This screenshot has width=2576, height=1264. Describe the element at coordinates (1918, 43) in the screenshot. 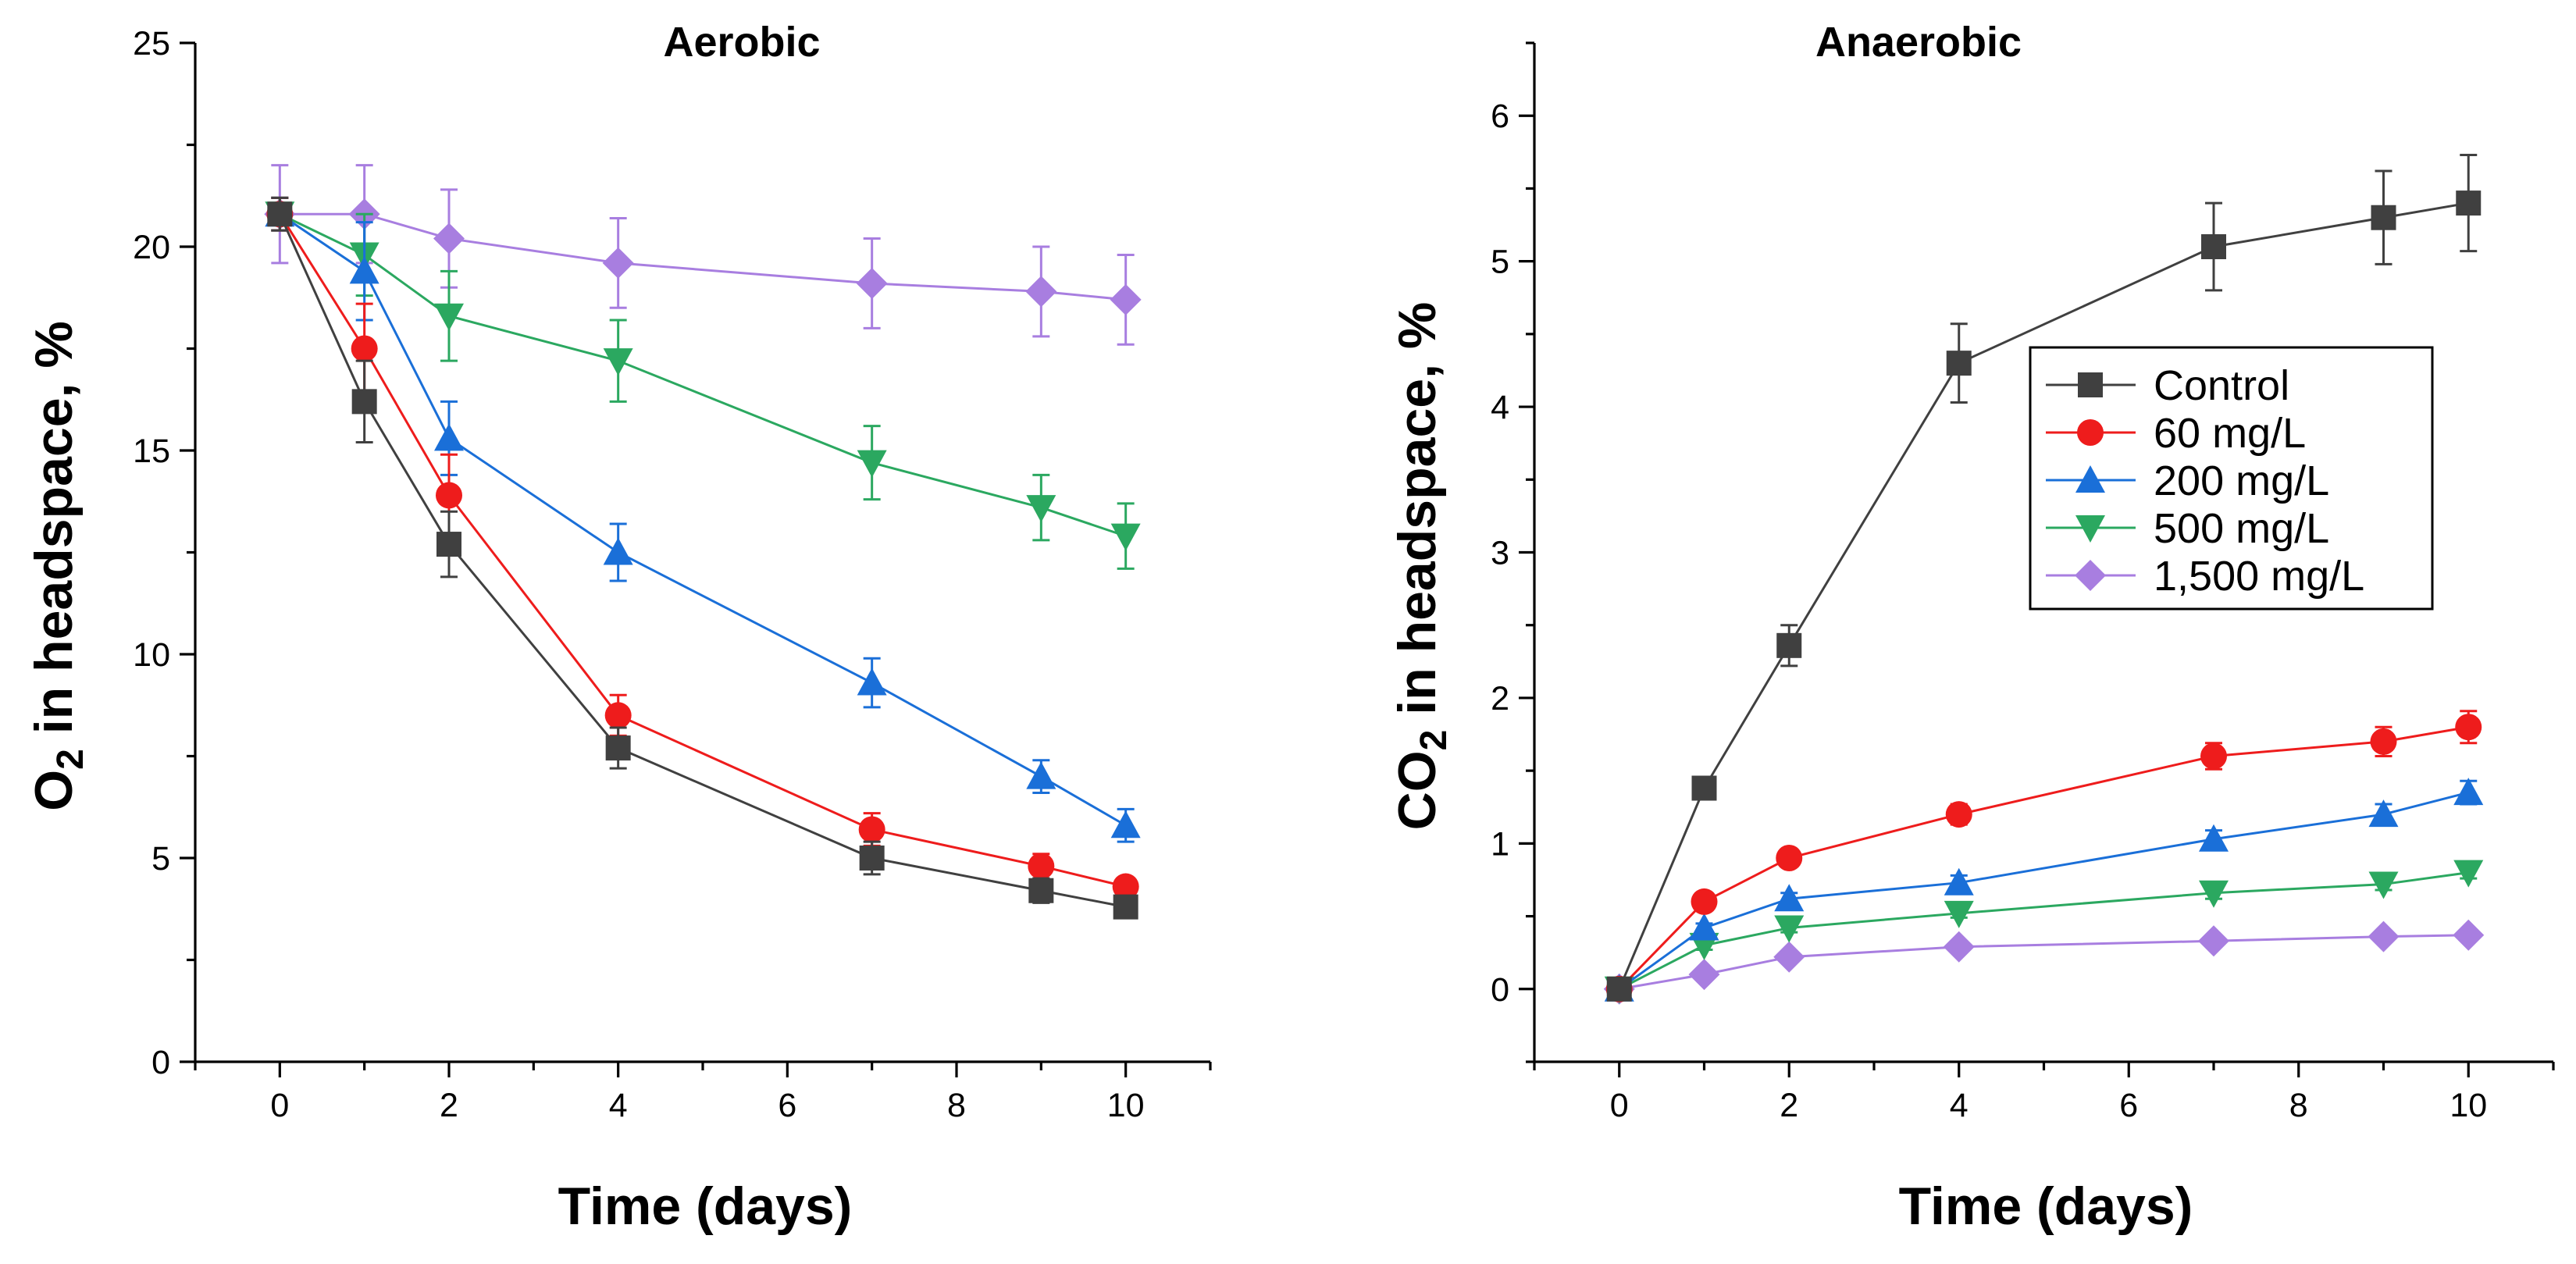

I see `anaerobic-title: Anaerobic` at that location.